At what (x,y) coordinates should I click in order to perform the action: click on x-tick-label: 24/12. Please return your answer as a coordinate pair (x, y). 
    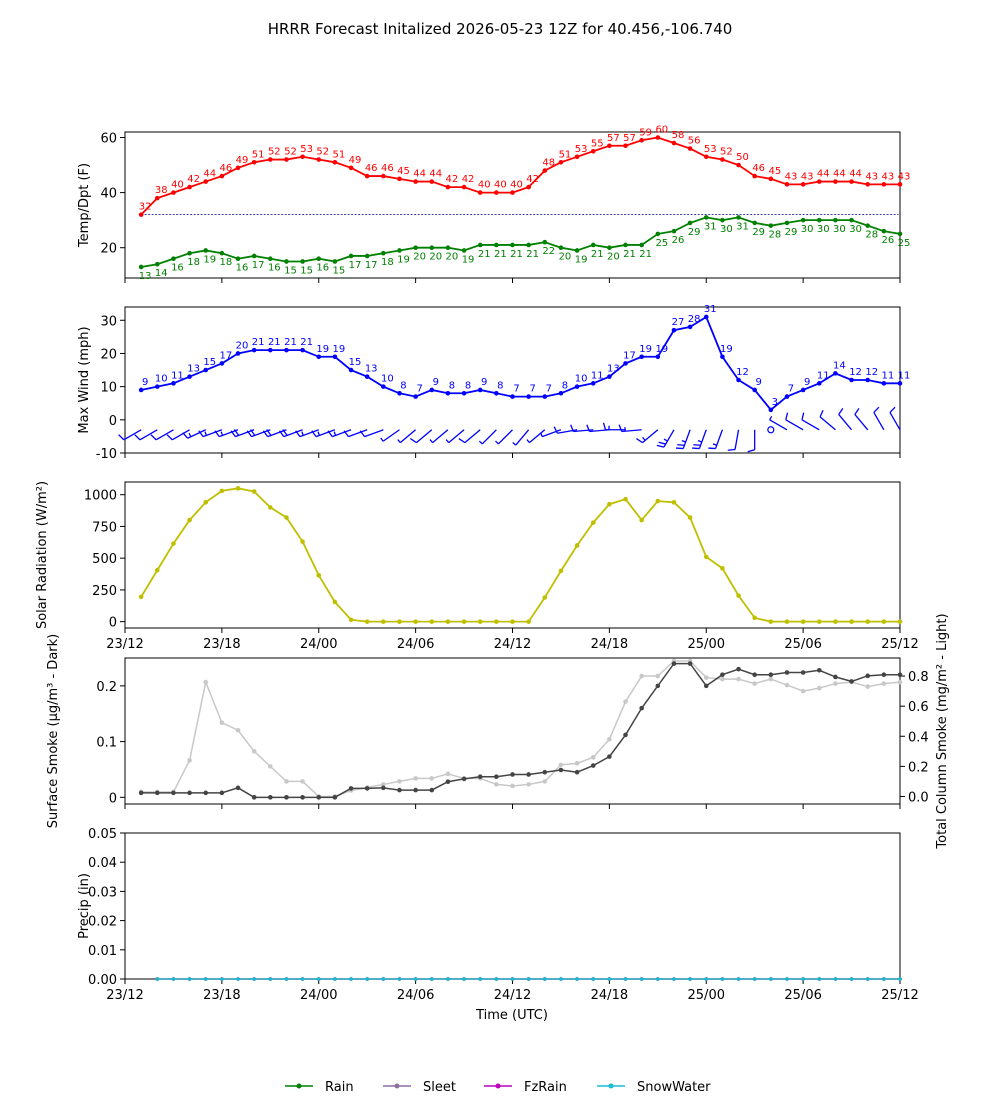
    Looking at the image, I should click on (512, 644).